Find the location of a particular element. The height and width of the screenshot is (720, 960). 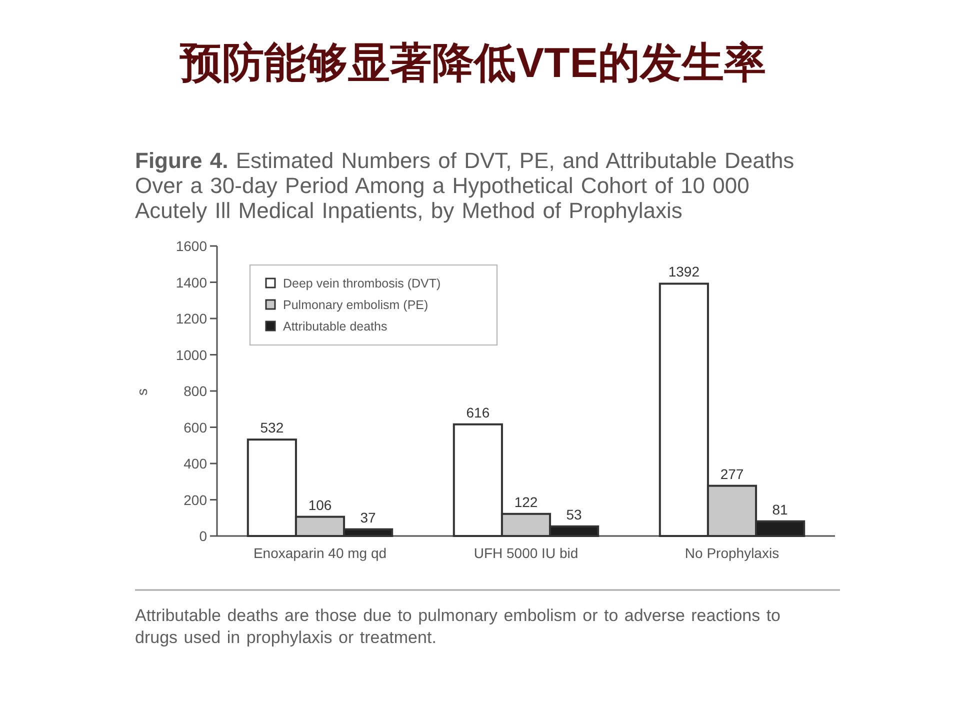

x-tick-label: Enoxaparin 40 mg qd is located at coordinates (320, 553).